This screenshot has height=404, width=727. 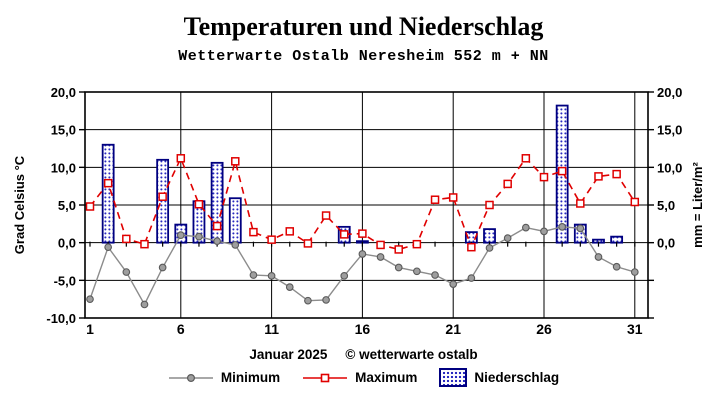 What do you see at coordinates (453, 329) in the screenshot?
I see `x-tick-label-21: 21` at bounding box center [453, 329].